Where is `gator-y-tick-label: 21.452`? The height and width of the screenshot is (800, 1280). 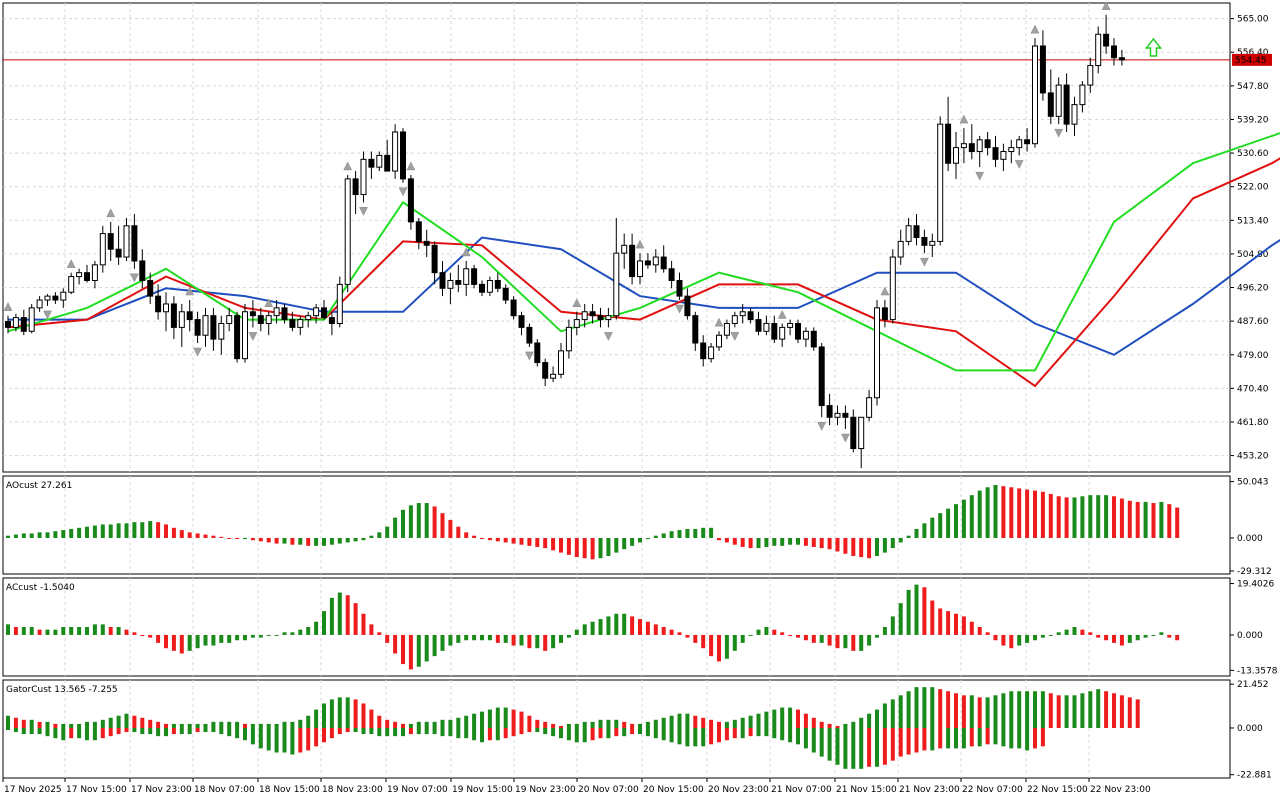
gator-y-tick-label: 21.452 is located at coordinates (1253, 685).